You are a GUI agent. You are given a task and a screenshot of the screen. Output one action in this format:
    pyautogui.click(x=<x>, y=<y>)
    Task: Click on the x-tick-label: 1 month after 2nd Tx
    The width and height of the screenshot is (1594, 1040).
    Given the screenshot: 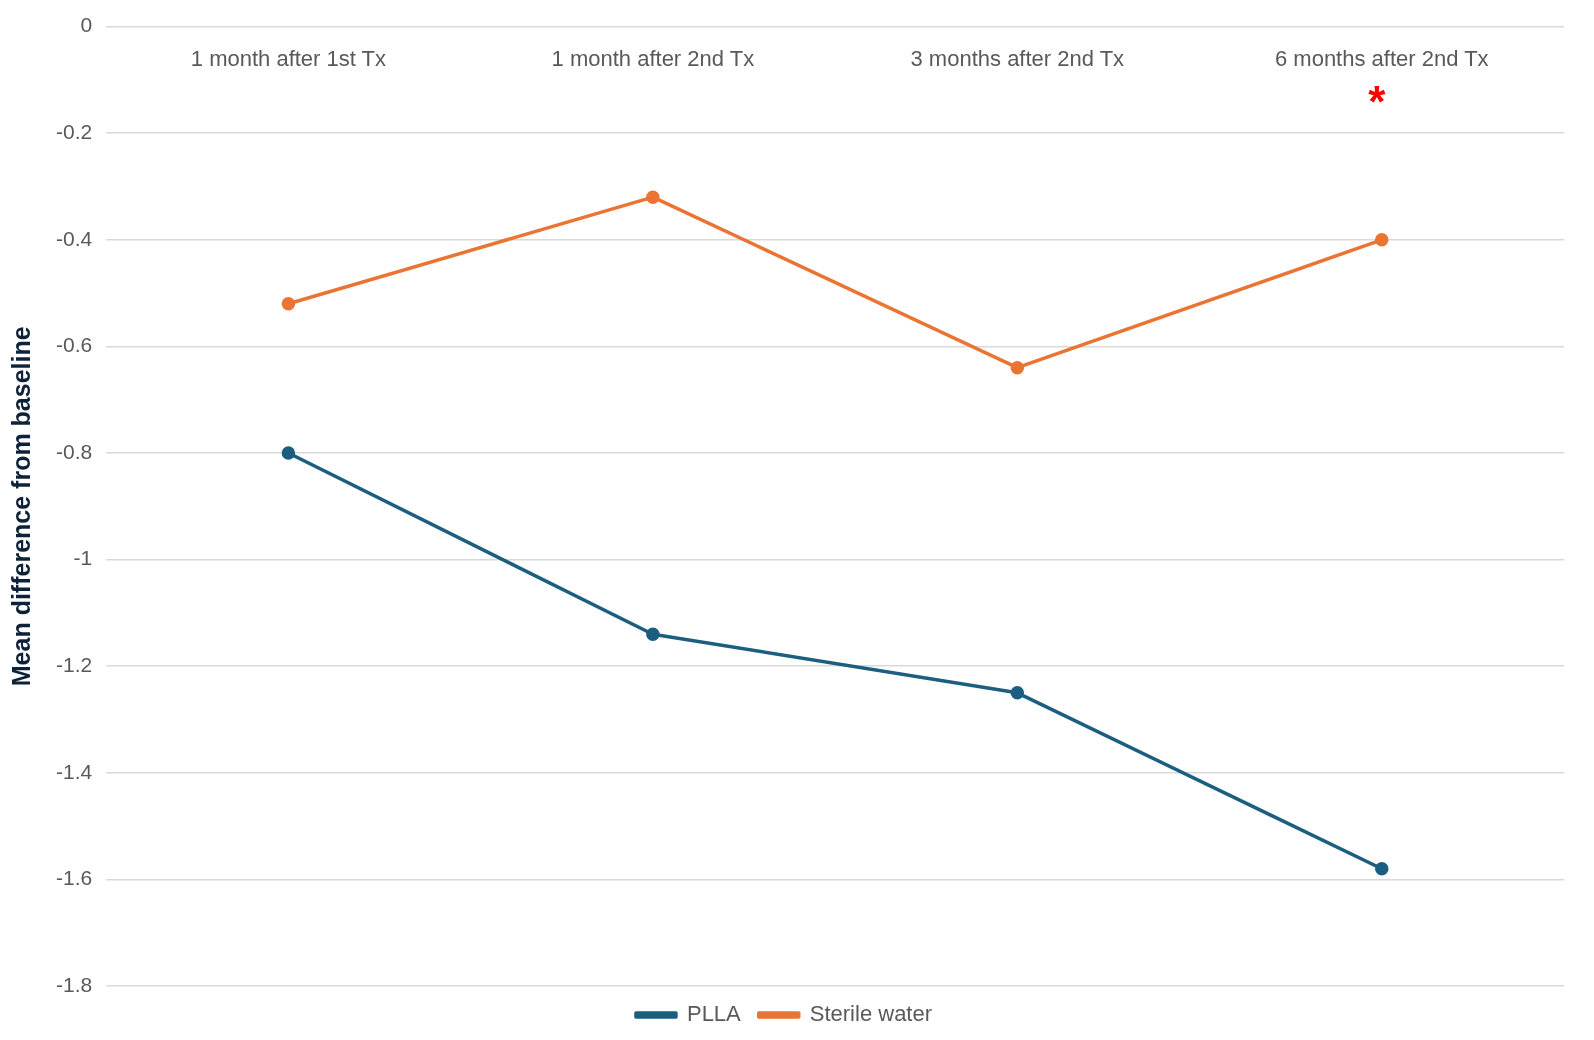 What is the action you would take?
    pyautogui.click(x=653, y=58)
    